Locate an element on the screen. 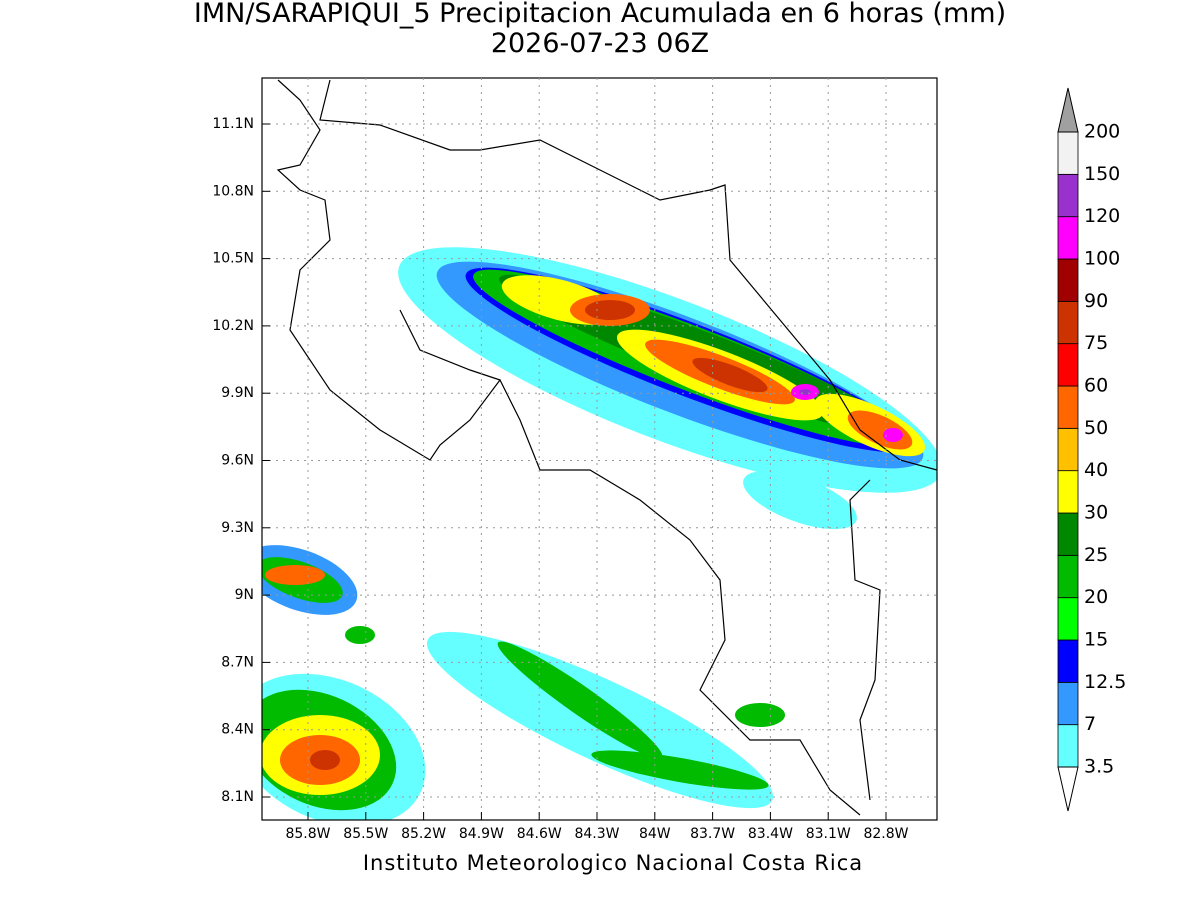  colorbar-label: 50 is located at coordinates (1096, 428).